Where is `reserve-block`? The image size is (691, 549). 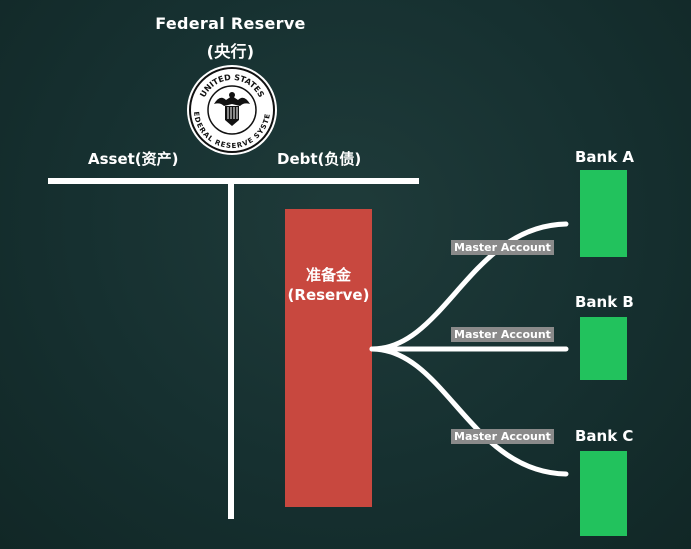
reserve-block is located at coordinates (328, 358).